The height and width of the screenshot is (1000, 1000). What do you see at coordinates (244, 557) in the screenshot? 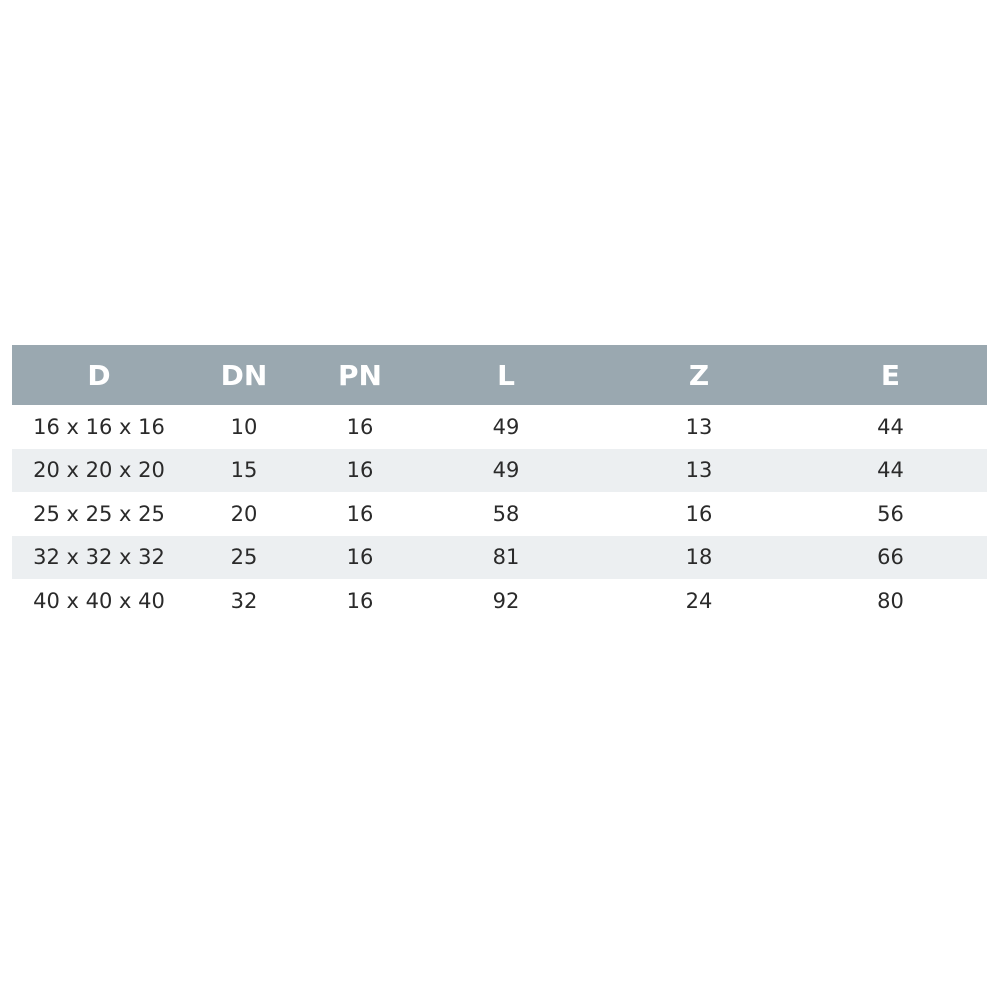
I see `cell-dn: 25` at bounding box center [244, 557].